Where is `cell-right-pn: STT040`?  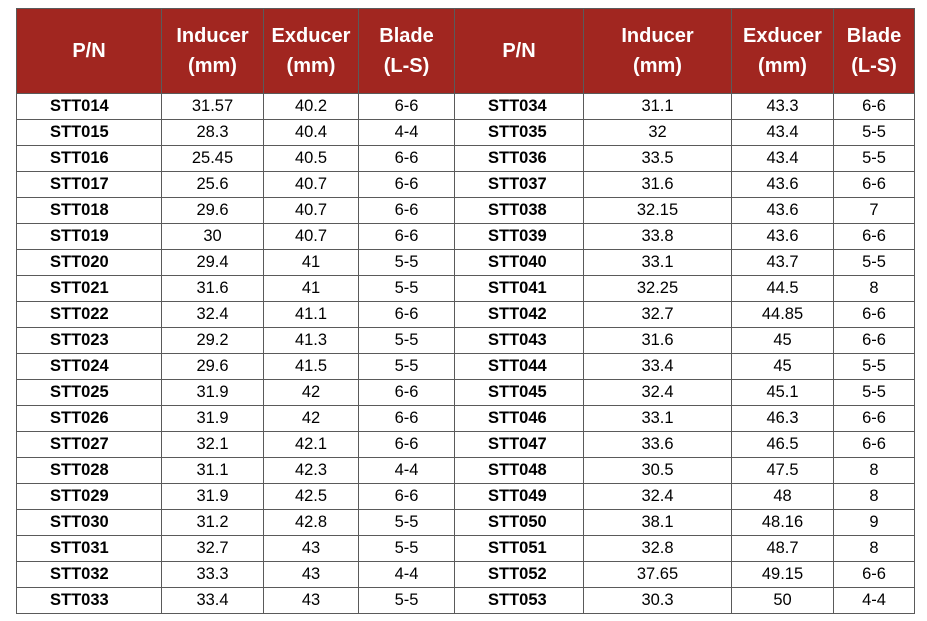 cell-right-pn: STT040 is located at coordinates (519, 262).